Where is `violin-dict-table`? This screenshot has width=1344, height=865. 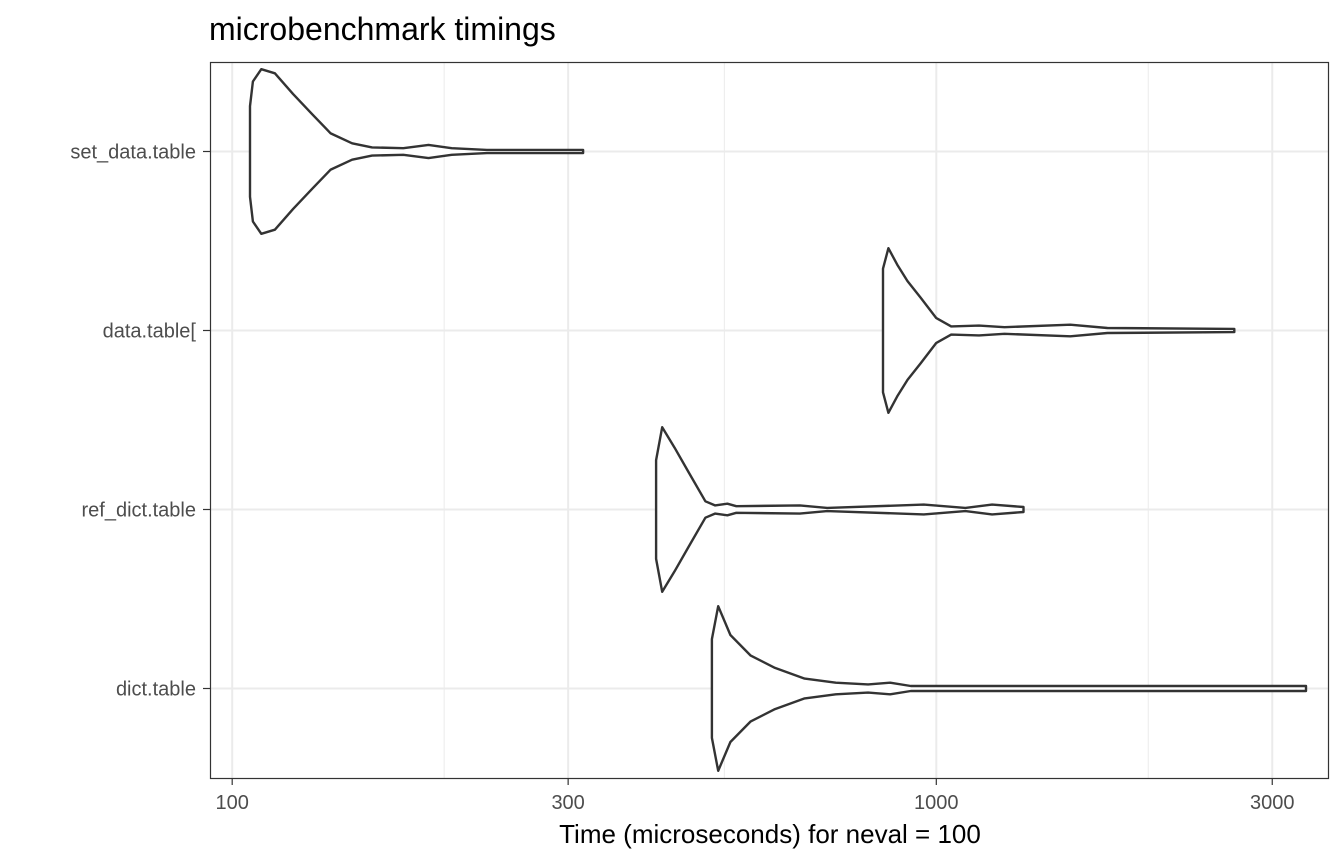 violin-dict-table is located at coordinates (1009, 688).